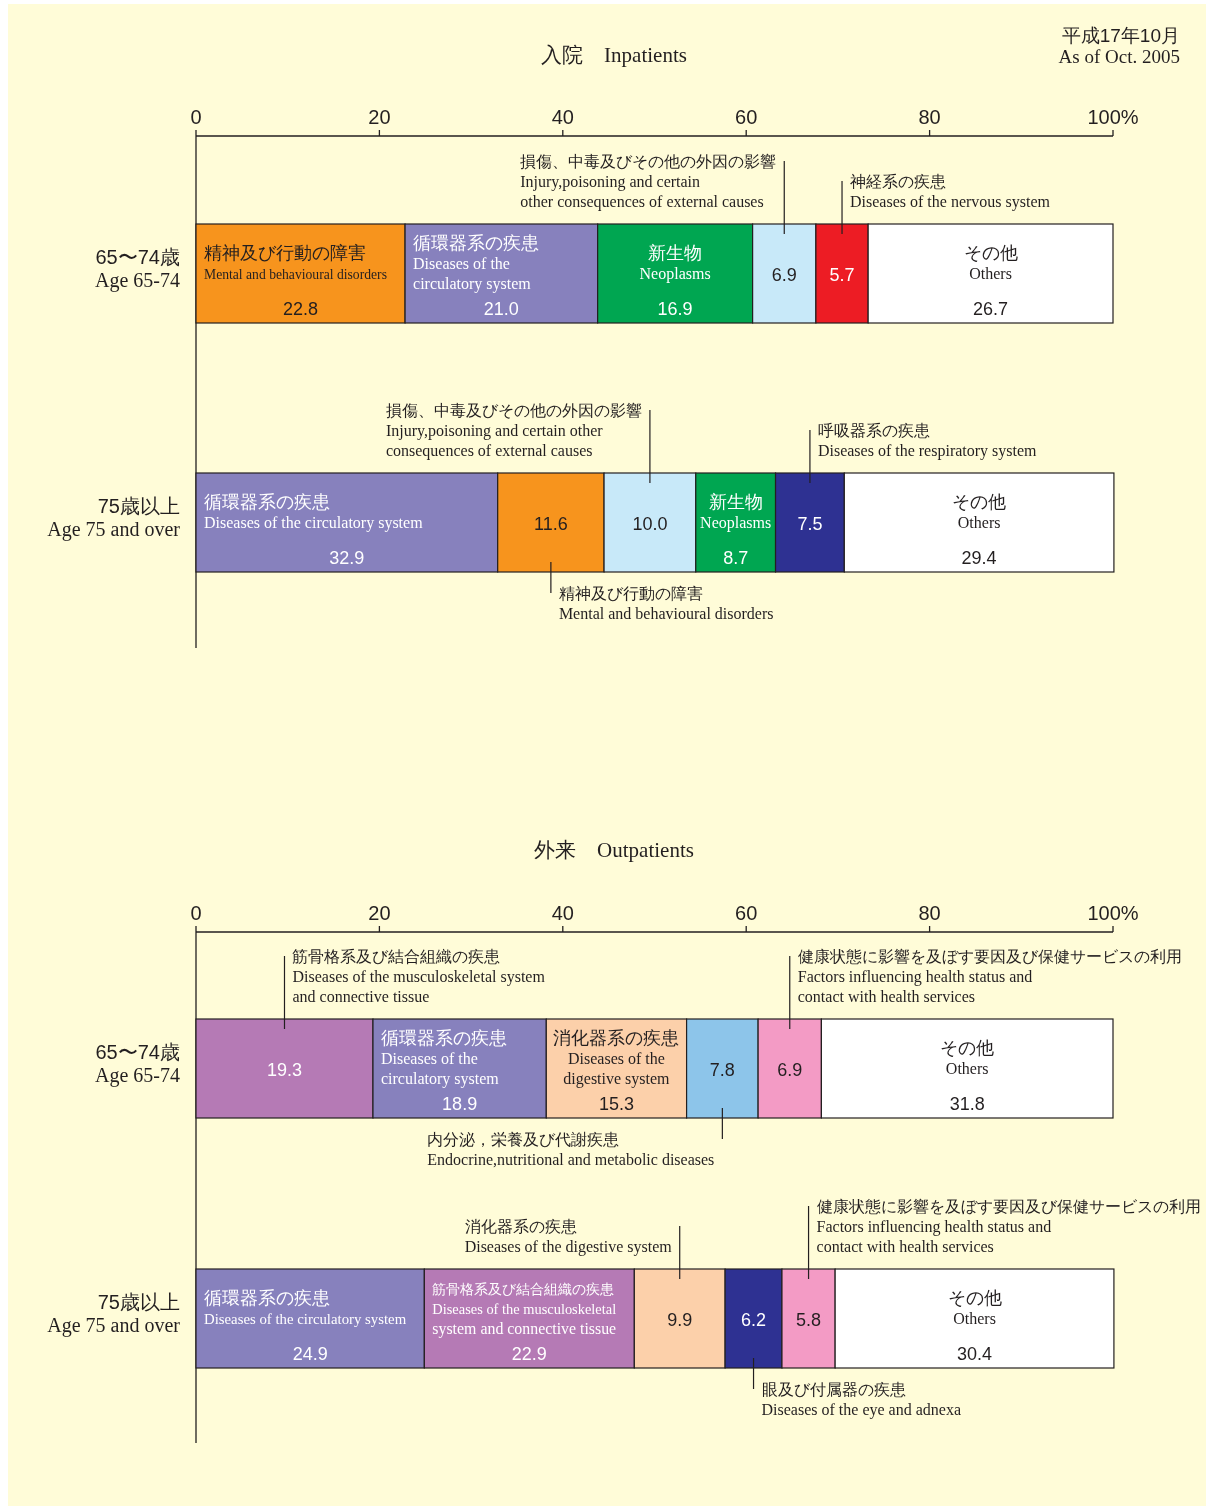  I want to click on data-label: 22.9, so click(529, 1354).